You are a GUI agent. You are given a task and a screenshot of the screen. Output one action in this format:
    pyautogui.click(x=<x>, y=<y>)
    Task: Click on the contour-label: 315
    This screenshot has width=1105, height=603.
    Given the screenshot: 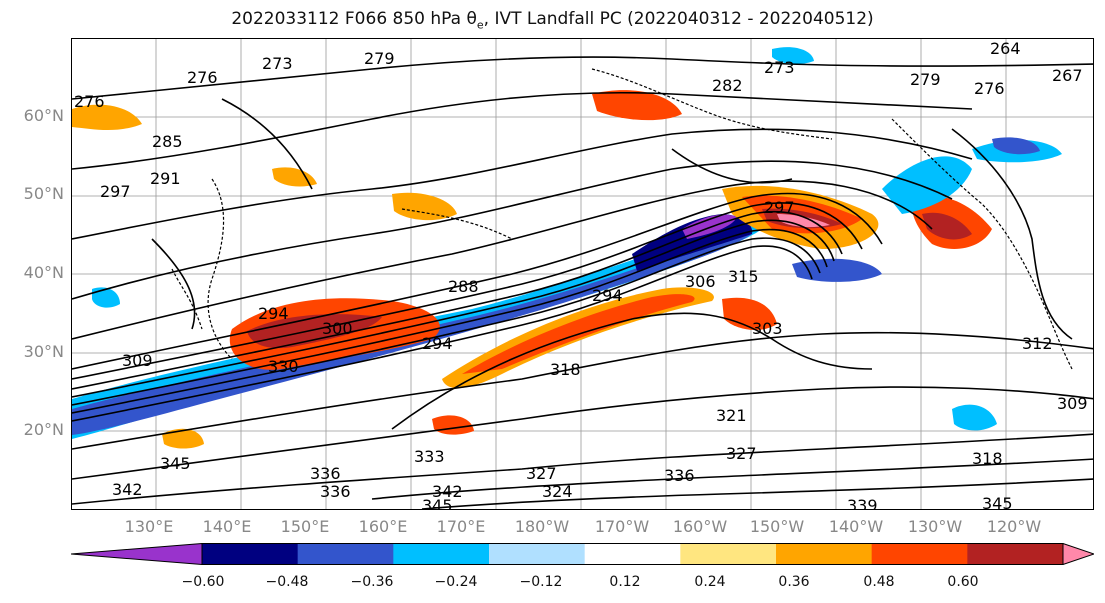 What is the action you would take?
    pyautogui.click(x=743, y=276)
    